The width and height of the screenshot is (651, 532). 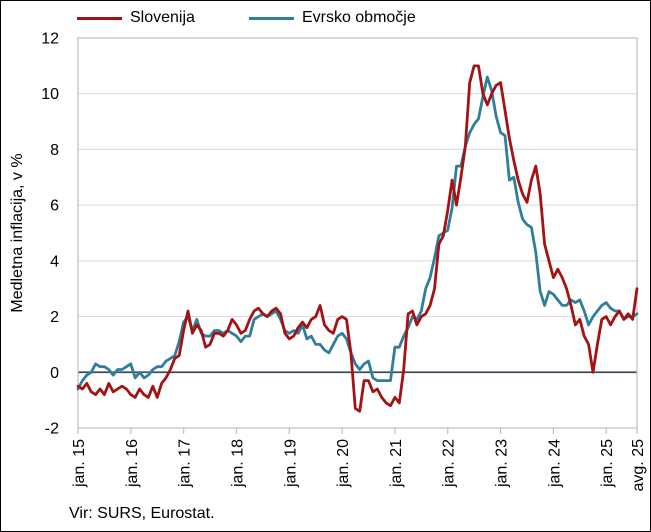 What do you see at coordinates (52, 429) in the screenshot?
I see `y-tick-label: -2` at bounding box center [52, 429].